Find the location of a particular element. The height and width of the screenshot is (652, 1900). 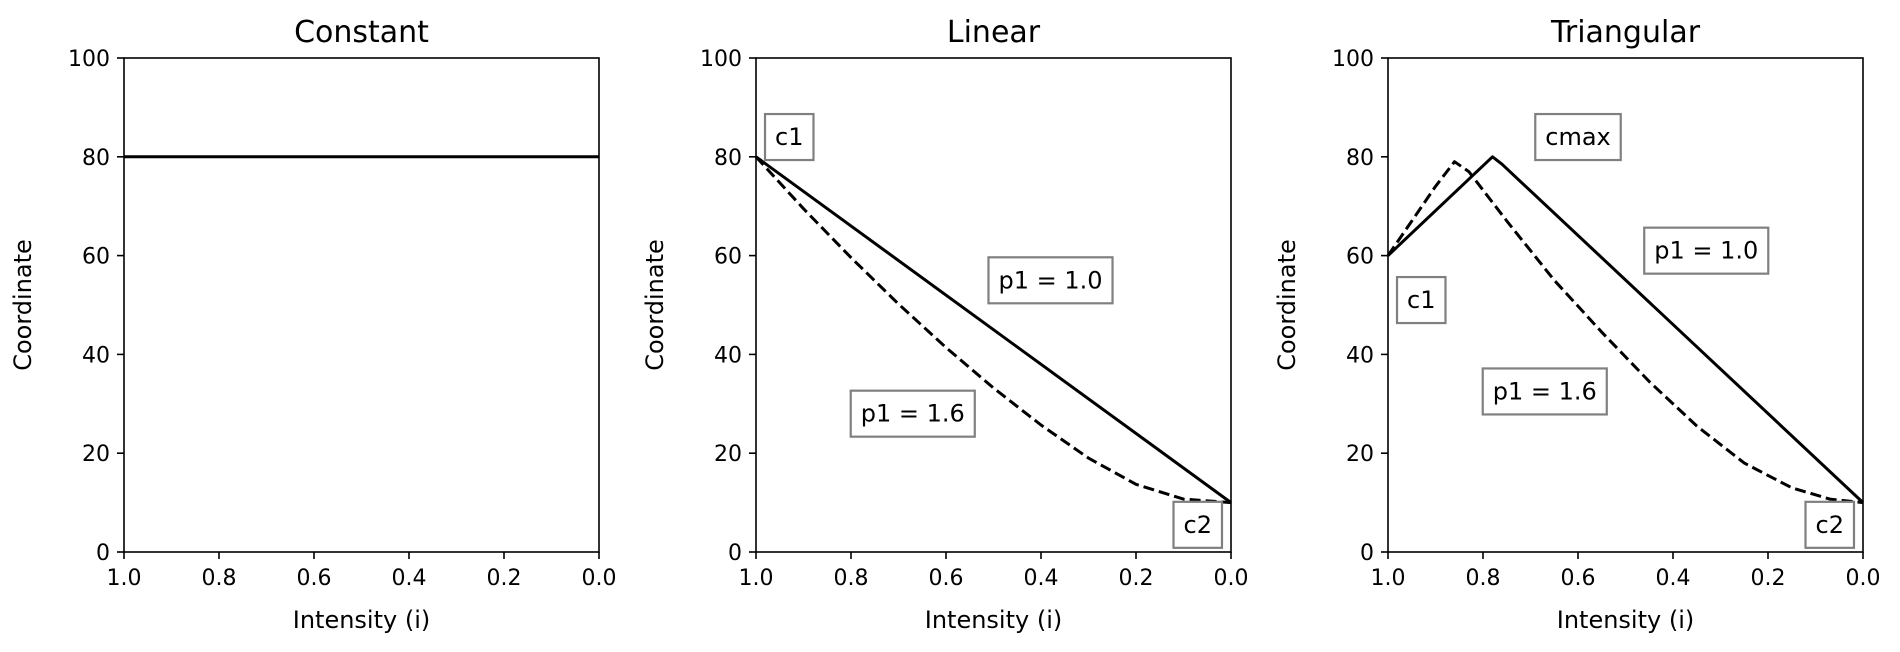

annotation-4: c2 is located at coordinates (1830, 524).